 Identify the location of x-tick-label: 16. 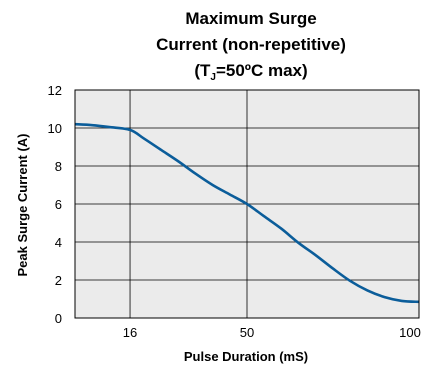
(130, 332).